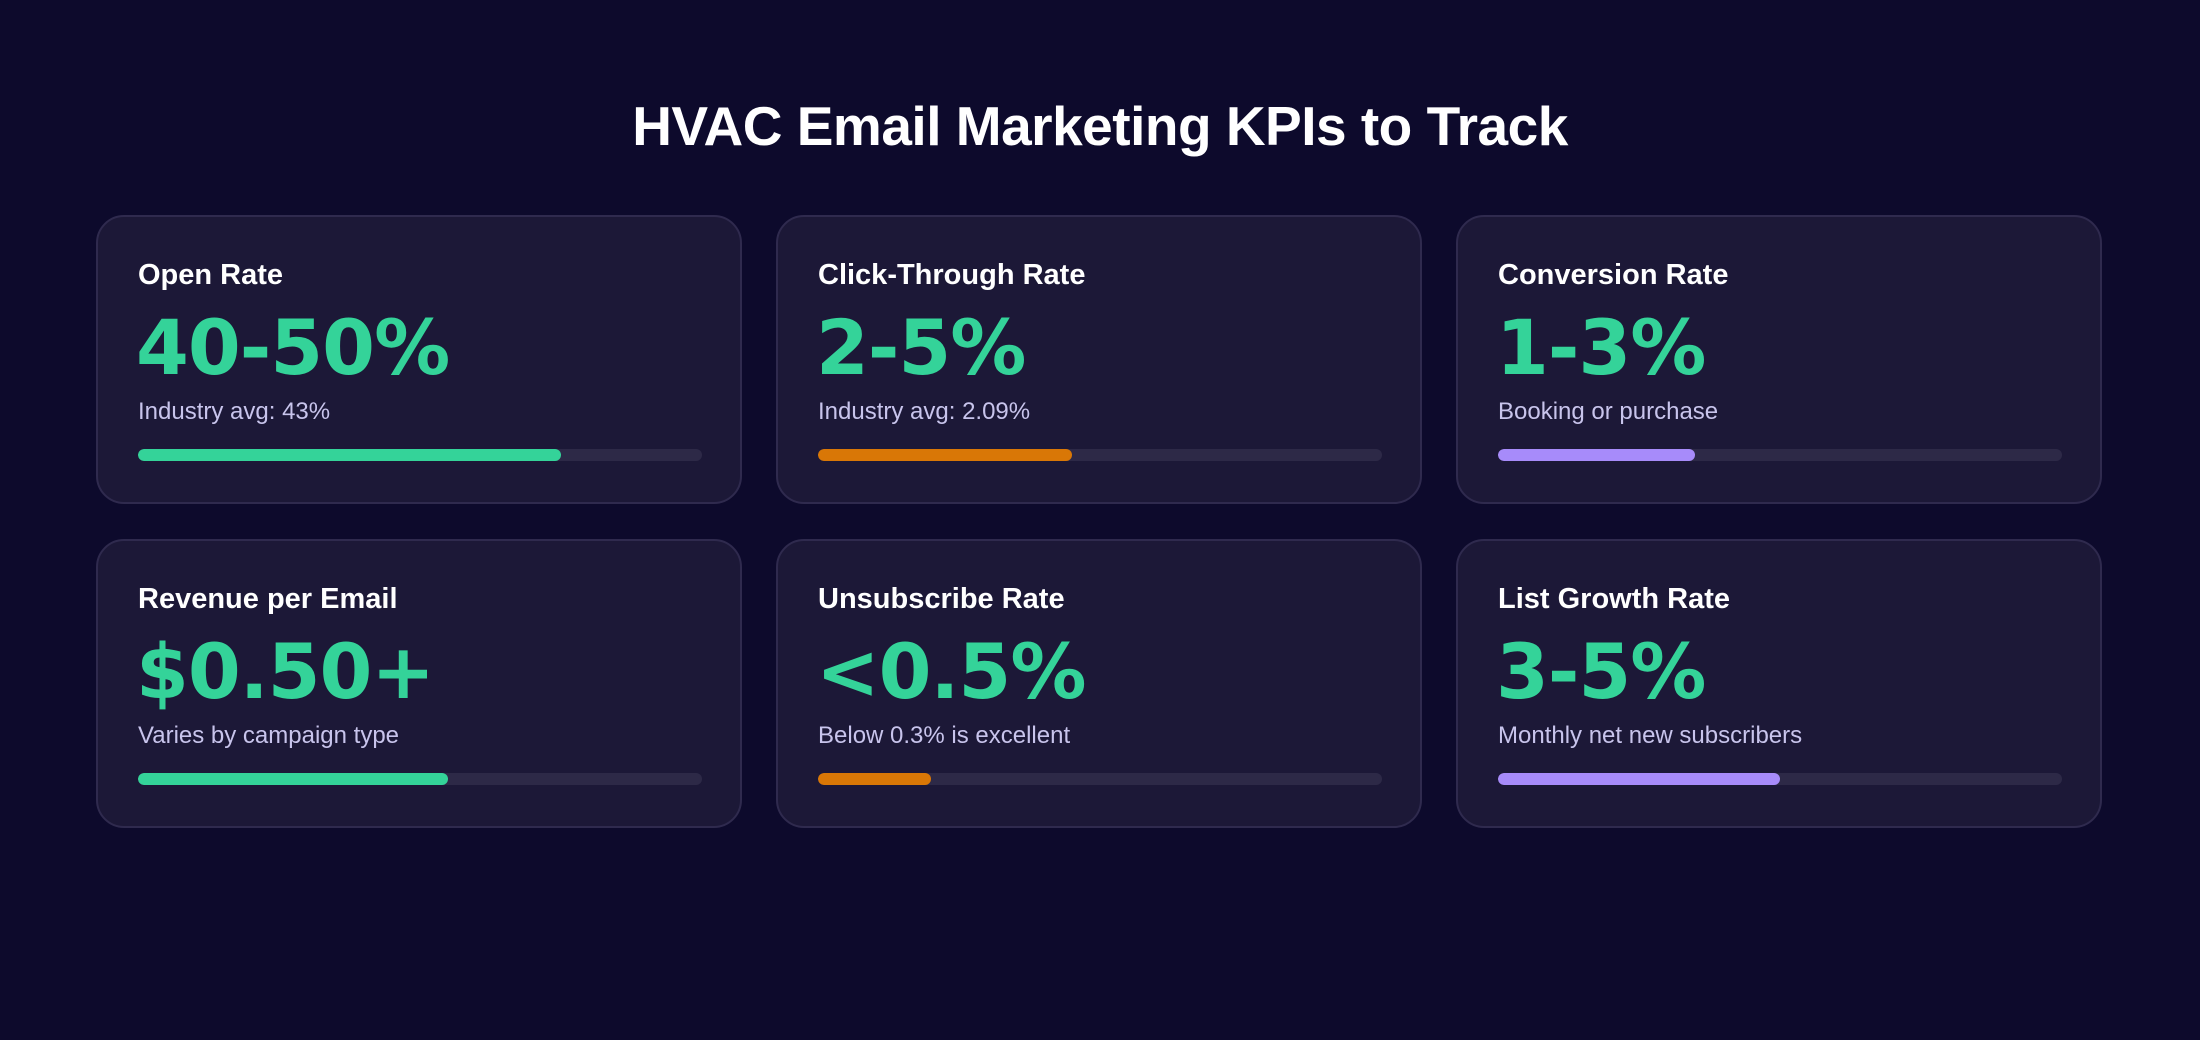 The height and width of the screenshot is (1040, 2200). What do you see at coordinates (1614, 599) in the screenshot?
I see `kpi-label: List Growth Rate` at bounding box center [1614, 599].